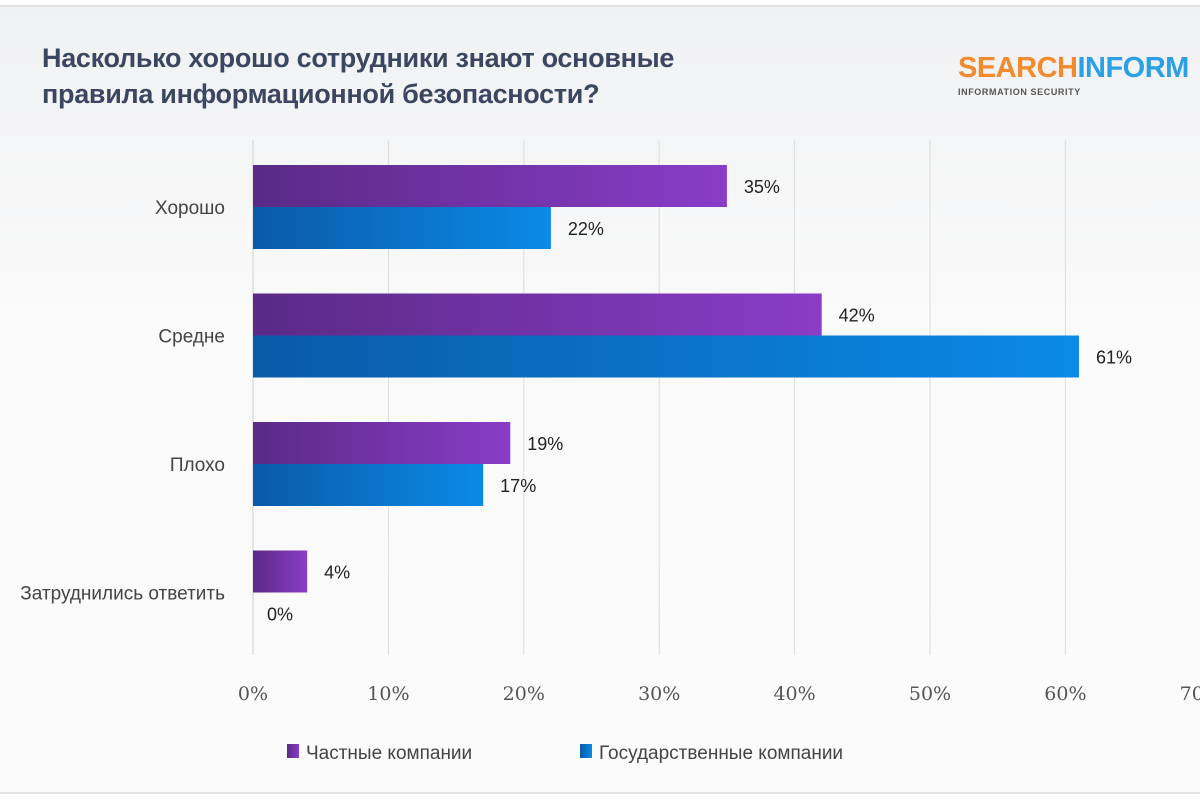 The height and width of the screenshot is (800, 1200). Describe the element at coordinates (762, 187) in the screenshot. I see `data-label: 35%` at that location.